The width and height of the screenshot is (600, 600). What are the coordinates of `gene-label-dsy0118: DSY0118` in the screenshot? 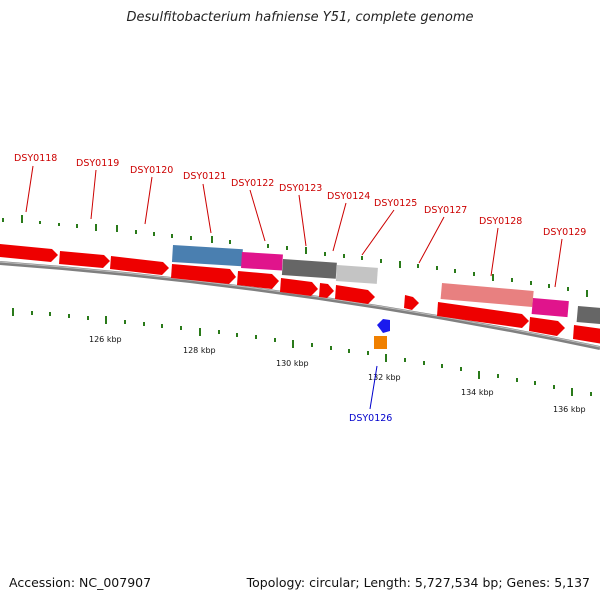 It's located at (35, 158).